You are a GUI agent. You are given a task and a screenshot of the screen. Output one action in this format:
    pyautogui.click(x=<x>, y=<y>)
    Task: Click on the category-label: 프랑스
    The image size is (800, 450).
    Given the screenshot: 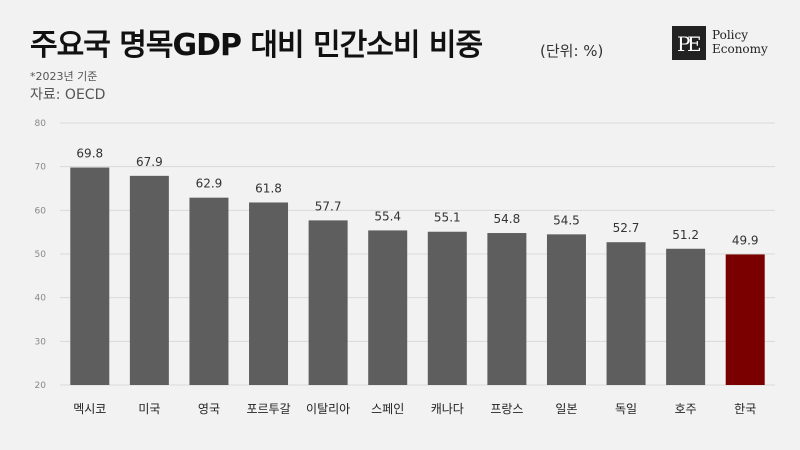 What is the action you would take?
    pyautogui.click(x=506, y=409)
    